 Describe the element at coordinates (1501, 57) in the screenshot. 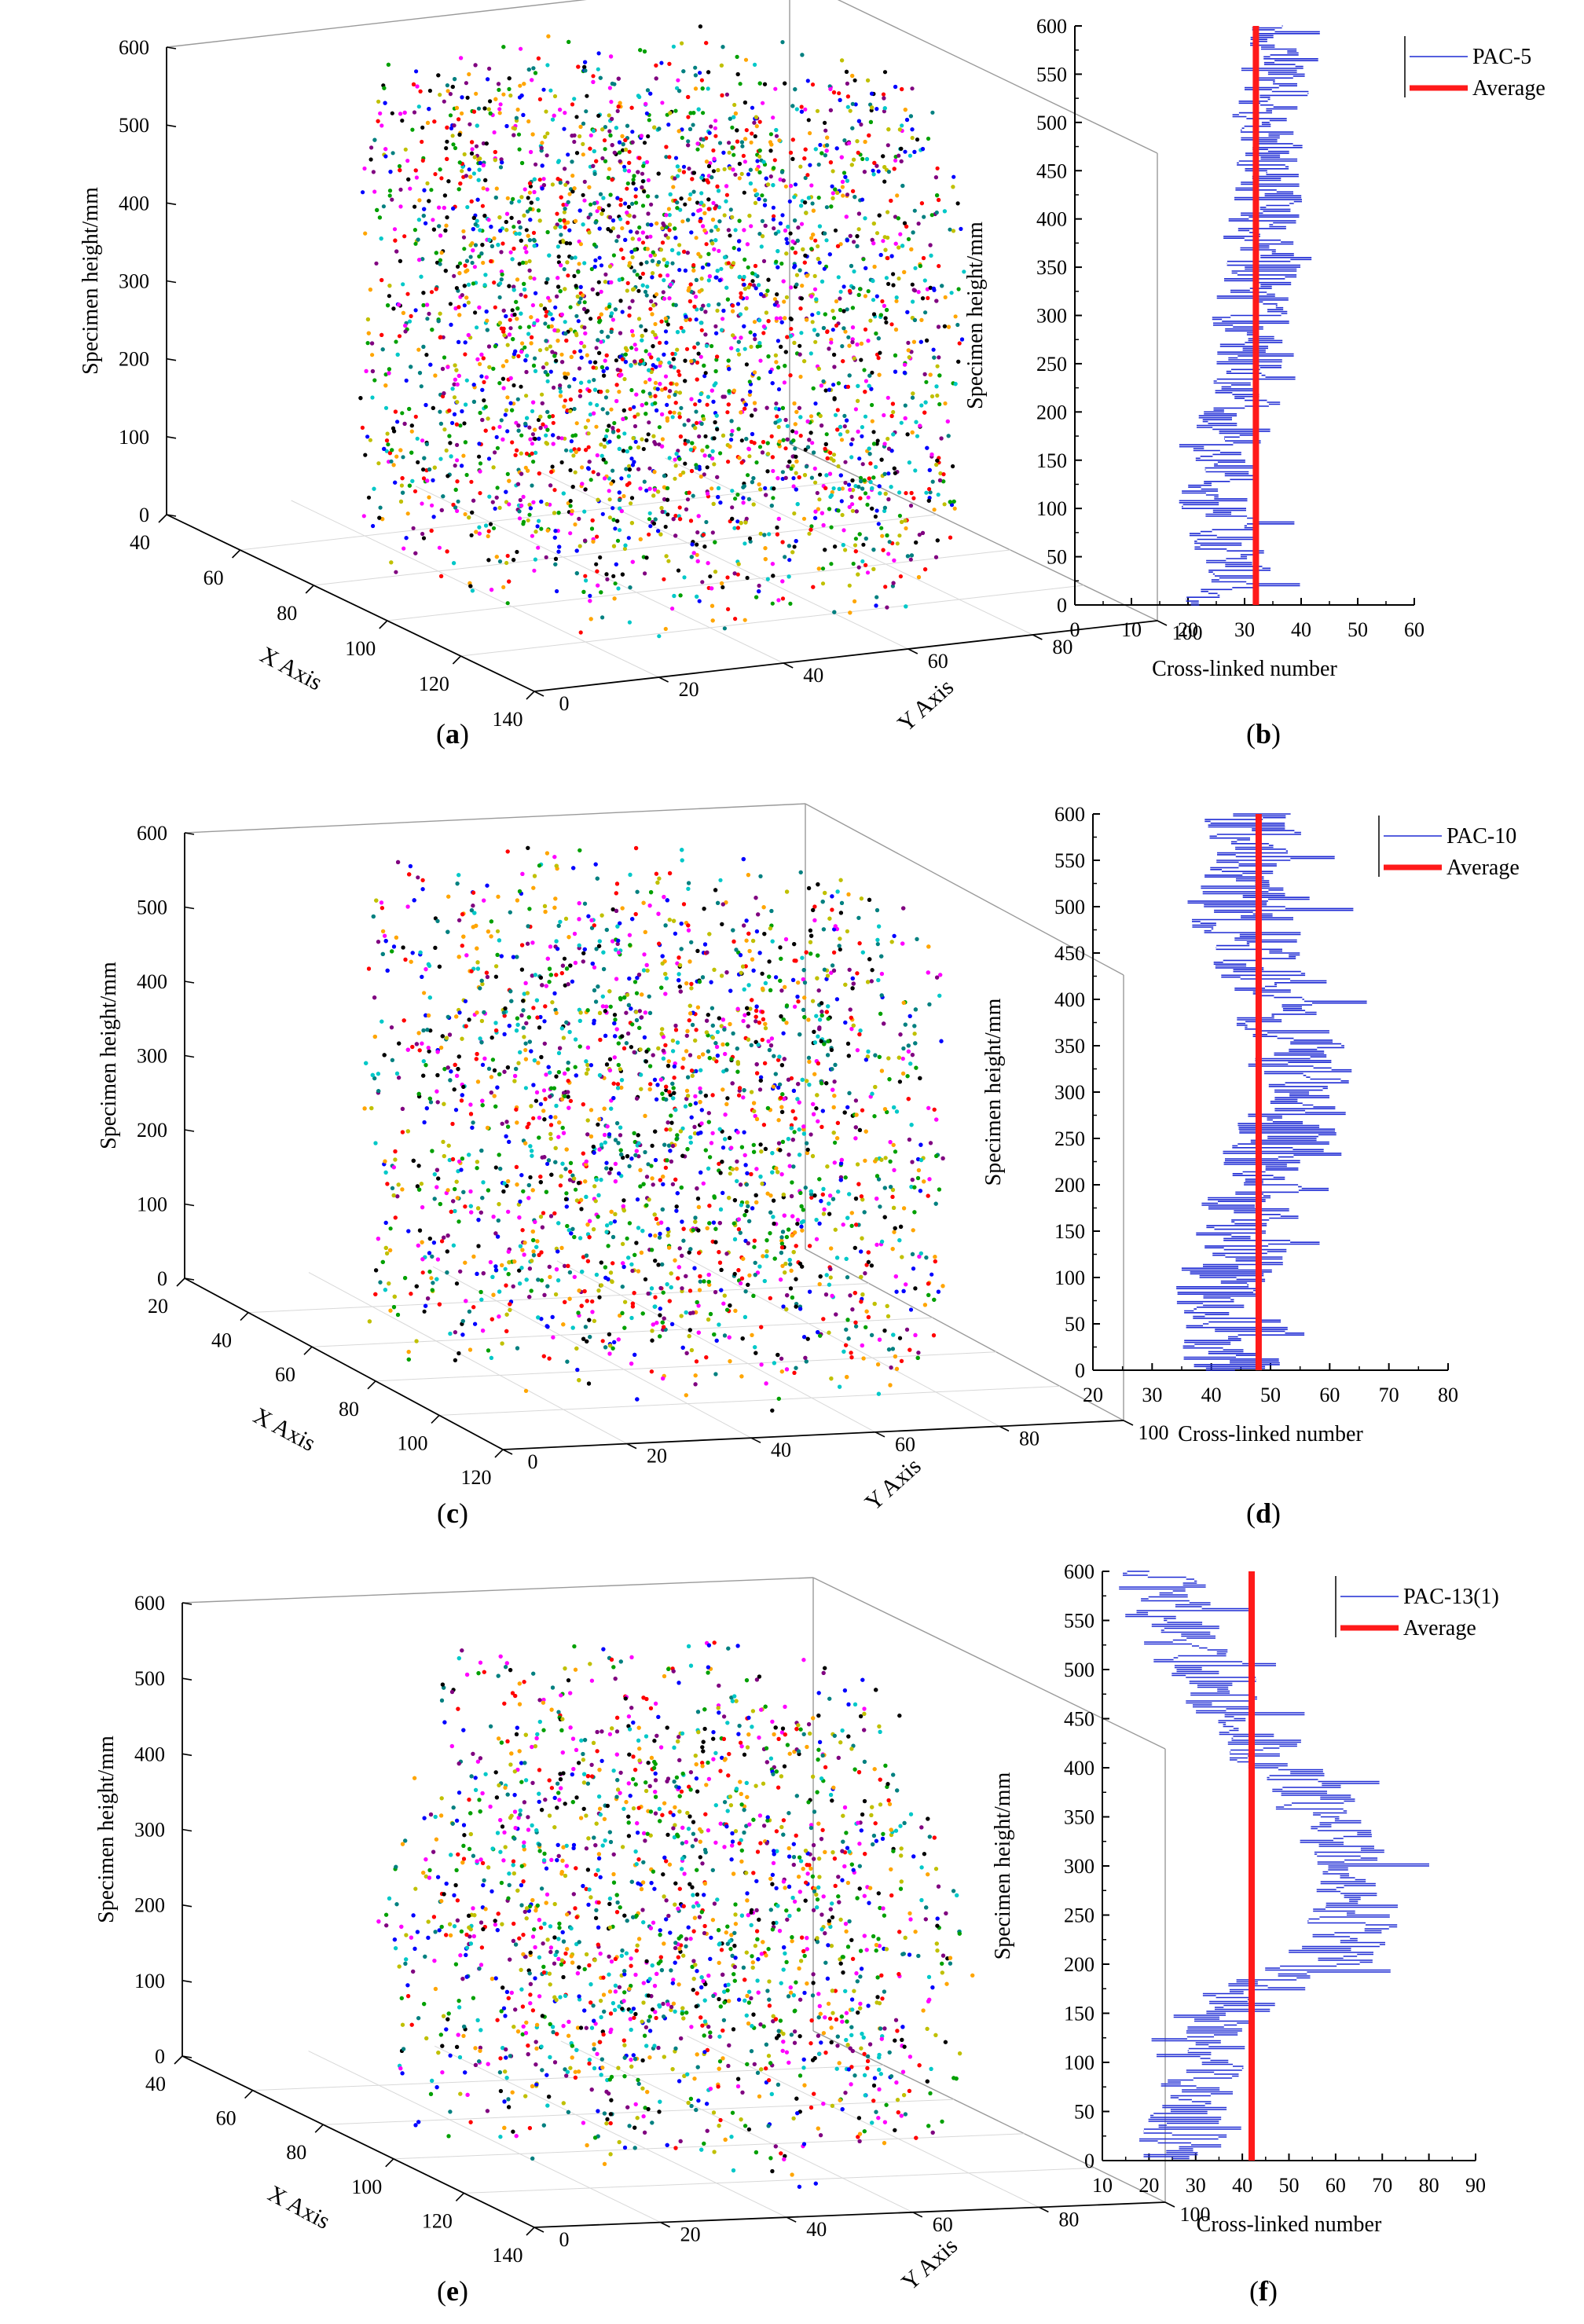

I see `legend-series-label: PAC-5` at that location.